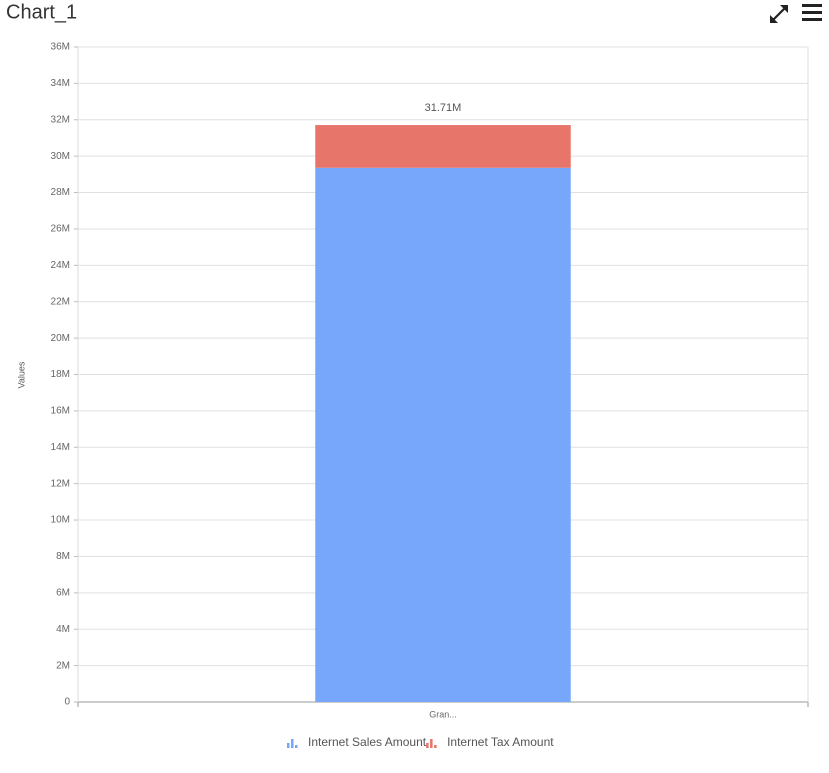  I want to click on total-label: 31.71M, so click(443, 108).